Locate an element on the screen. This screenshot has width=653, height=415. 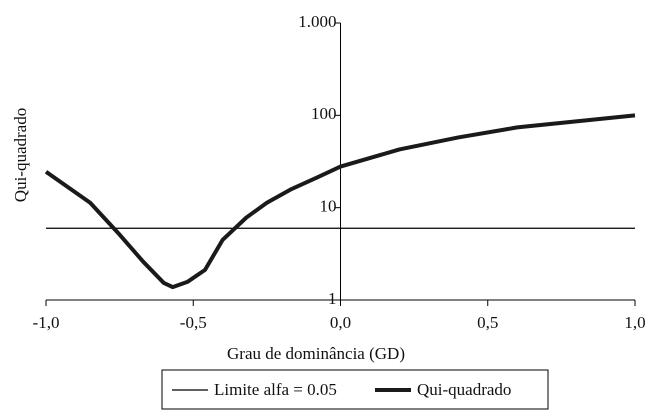
y-axis-label: Qui-quadrado is located at coordinates (20, 155).